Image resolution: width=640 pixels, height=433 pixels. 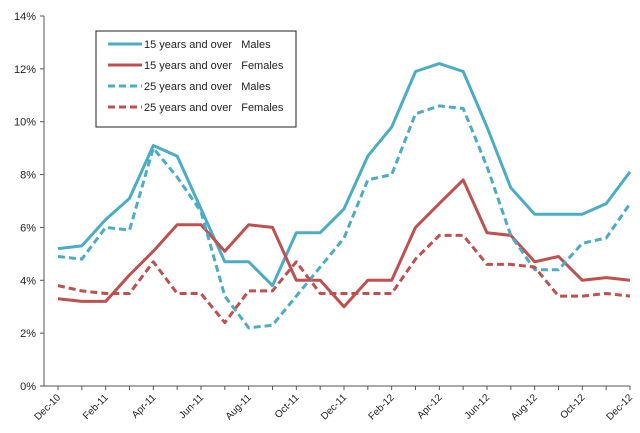 What do you see at coordinates (25, 123) in the screenshot?
I see `y-tick-label: 10%` at bounding box center [25, 123].